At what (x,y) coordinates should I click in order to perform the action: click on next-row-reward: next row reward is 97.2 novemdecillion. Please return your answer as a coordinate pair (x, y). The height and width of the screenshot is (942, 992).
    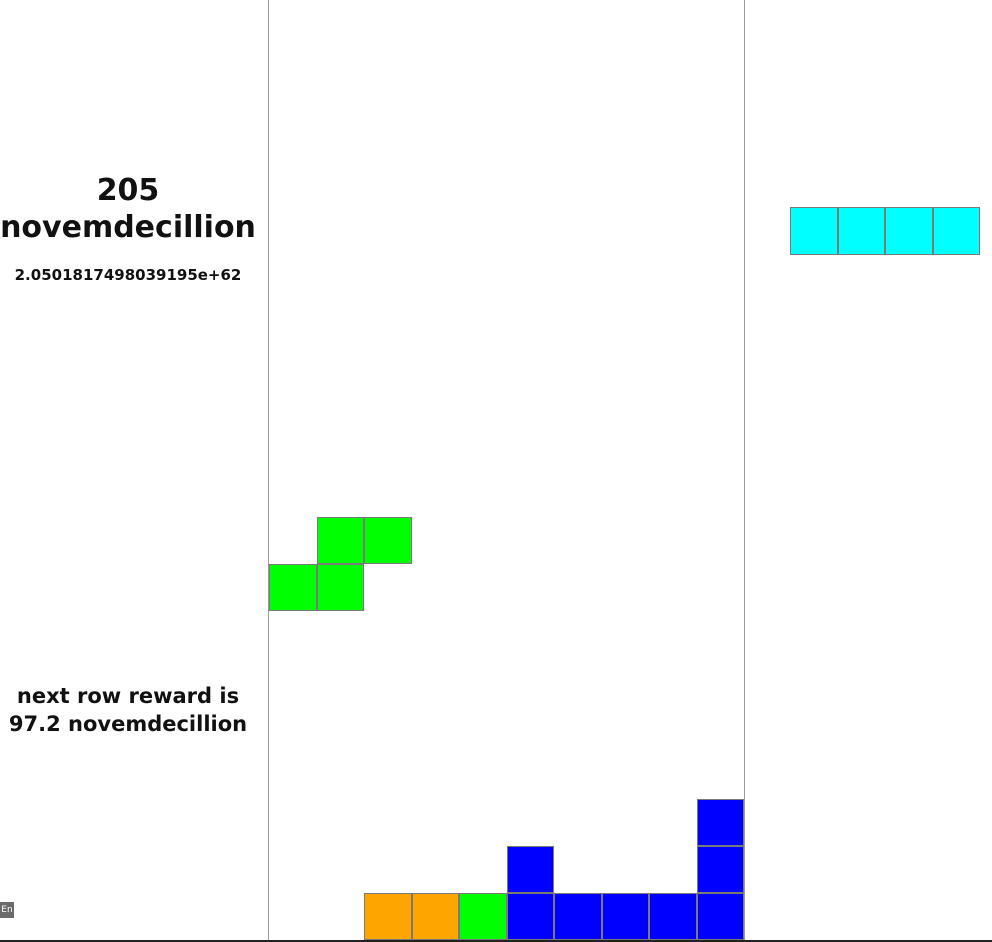
    Looking at the image, I should click on (128, 710).